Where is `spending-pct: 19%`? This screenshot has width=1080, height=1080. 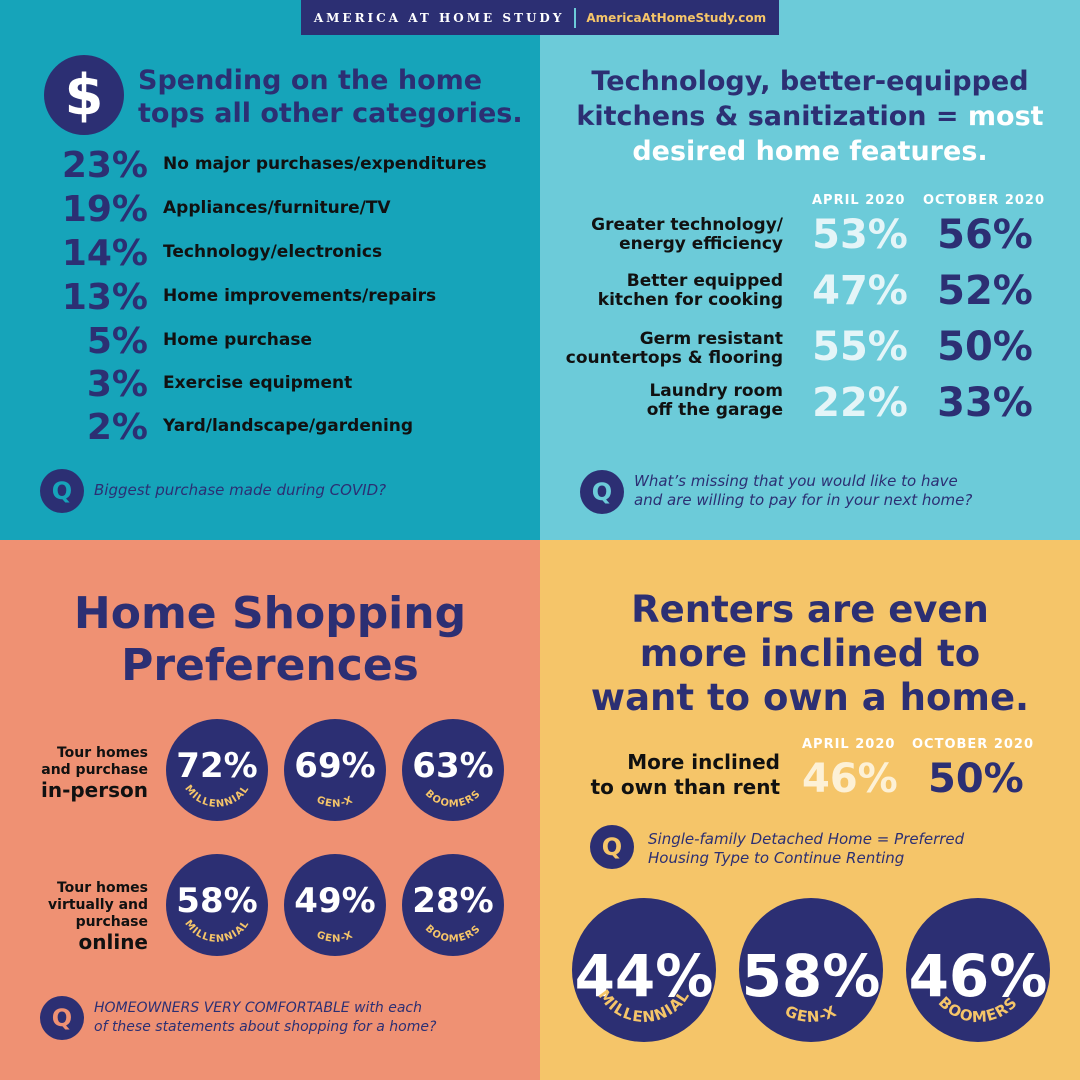 spending-pct: 19% is located at coordinates (104, 209).